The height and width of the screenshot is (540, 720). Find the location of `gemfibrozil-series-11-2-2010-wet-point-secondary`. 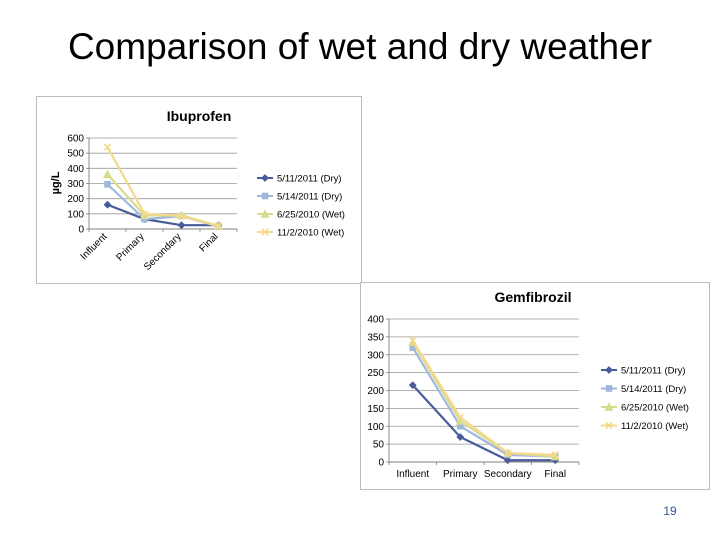

gemfibrozil-series-11-2-2010-wet-point-secondary is located at coordinates (507, 453).